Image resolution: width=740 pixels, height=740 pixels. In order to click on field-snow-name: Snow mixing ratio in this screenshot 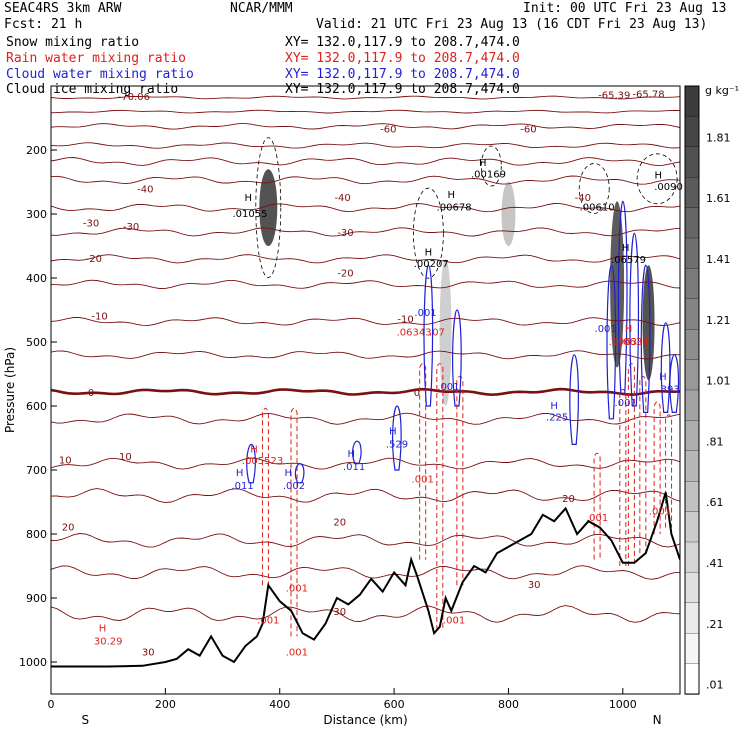, I will do `click(73, 42)`.